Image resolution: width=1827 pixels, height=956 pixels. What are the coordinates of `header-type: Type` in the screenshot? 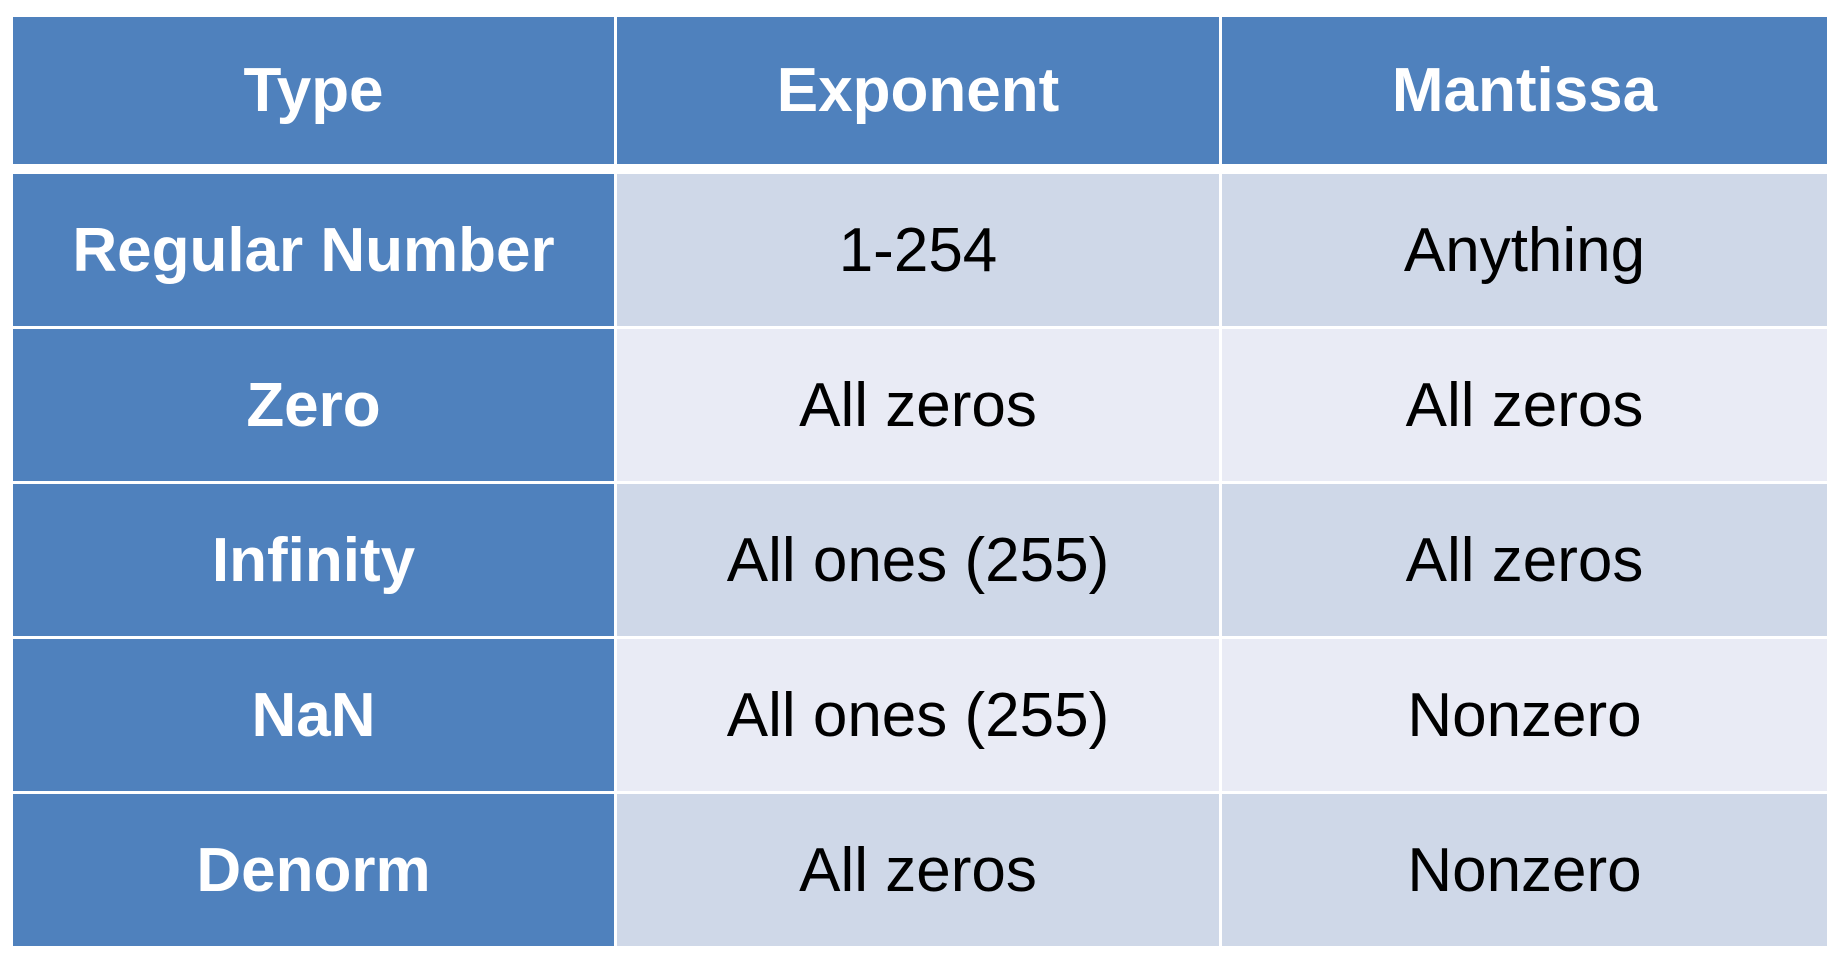 It's located at (315, 95).